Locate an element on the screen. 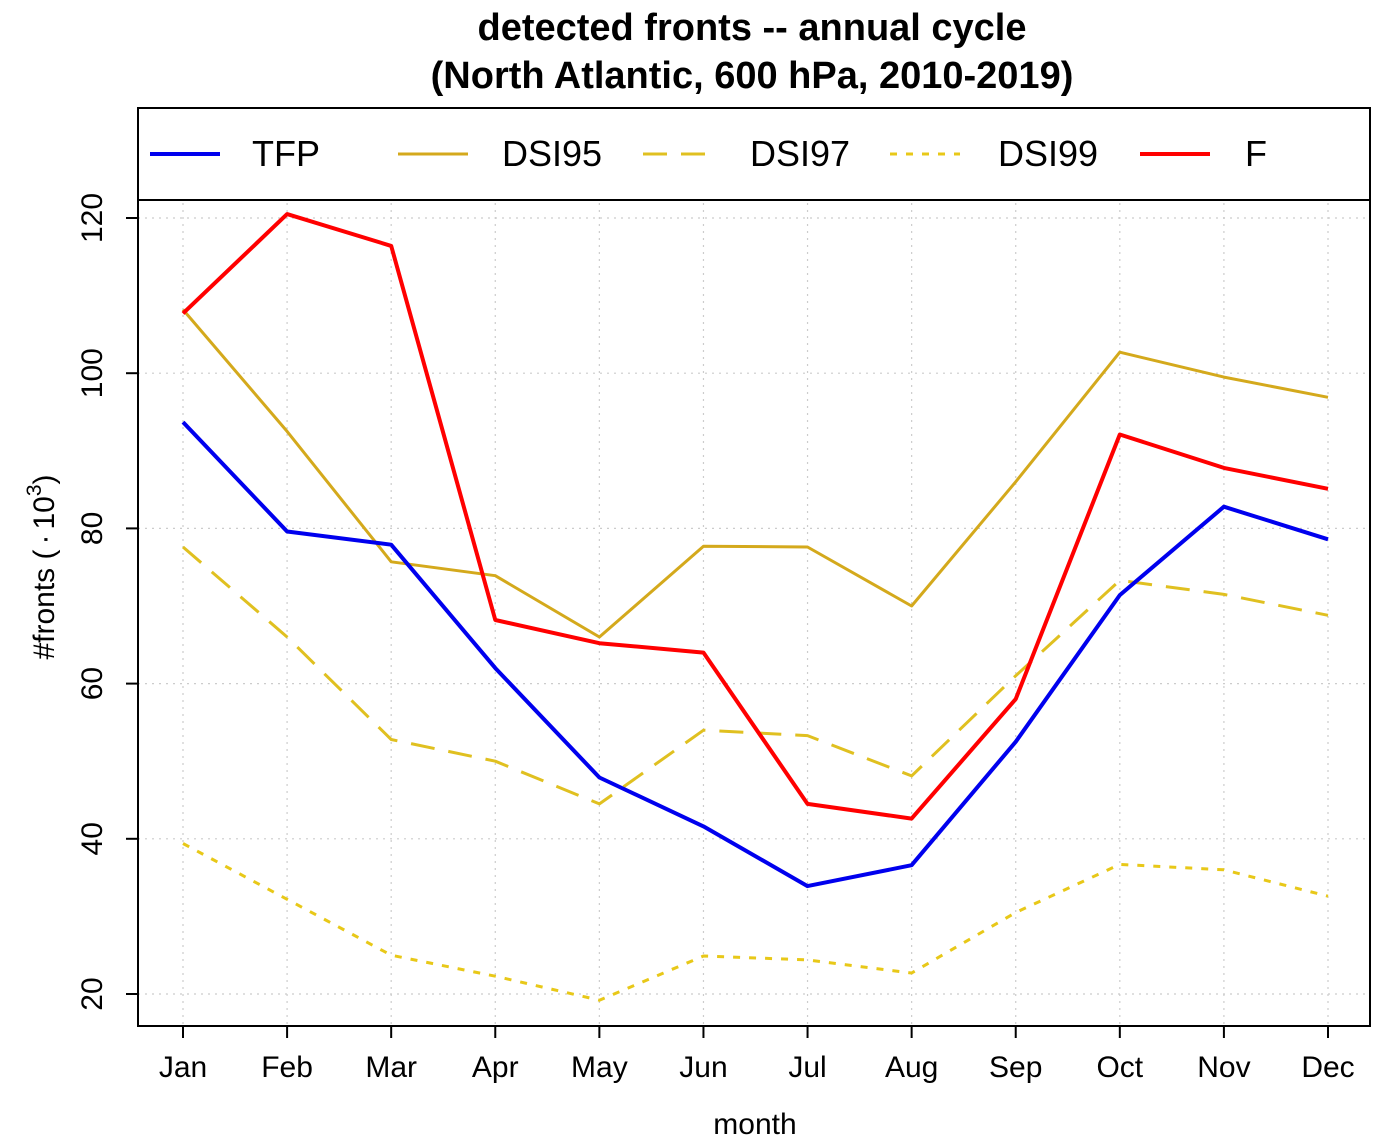 Image resolution: width=1400 pixels, height=1147 pixels. y-tick-label: 120 is located at coordinates (92, 218).